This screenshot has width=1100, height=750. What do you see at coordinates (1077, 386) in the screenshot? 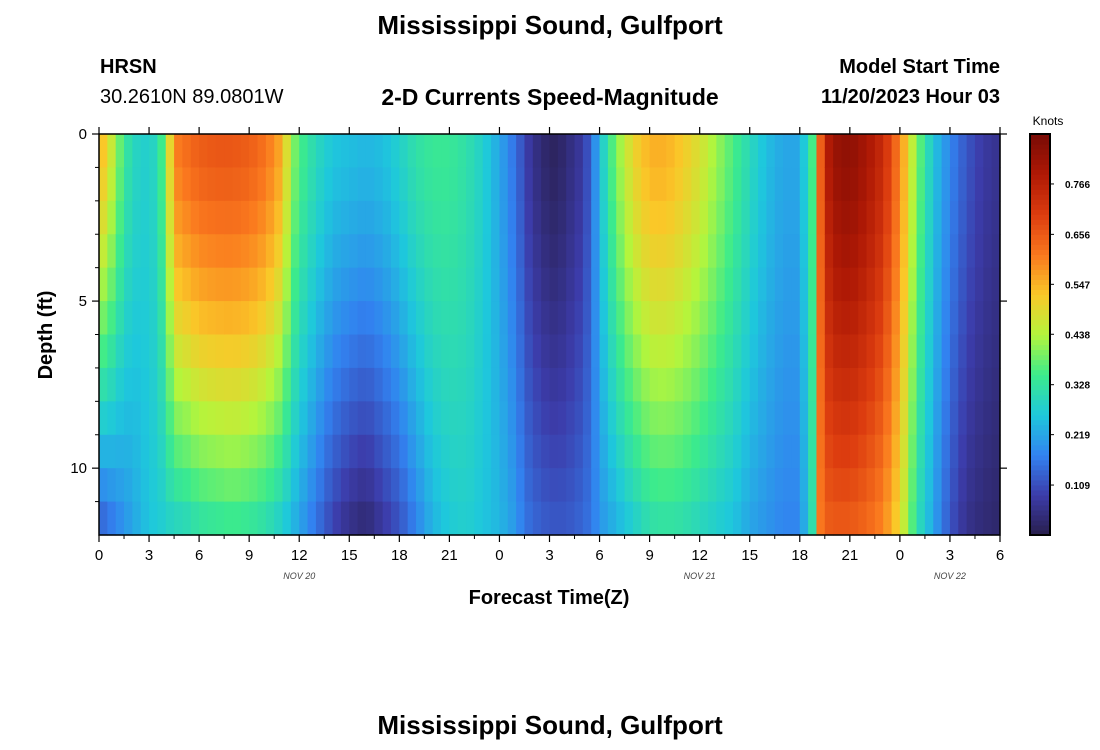
I see `colorbar-tick-label: 0.328` at bounding box center [1077, 386].